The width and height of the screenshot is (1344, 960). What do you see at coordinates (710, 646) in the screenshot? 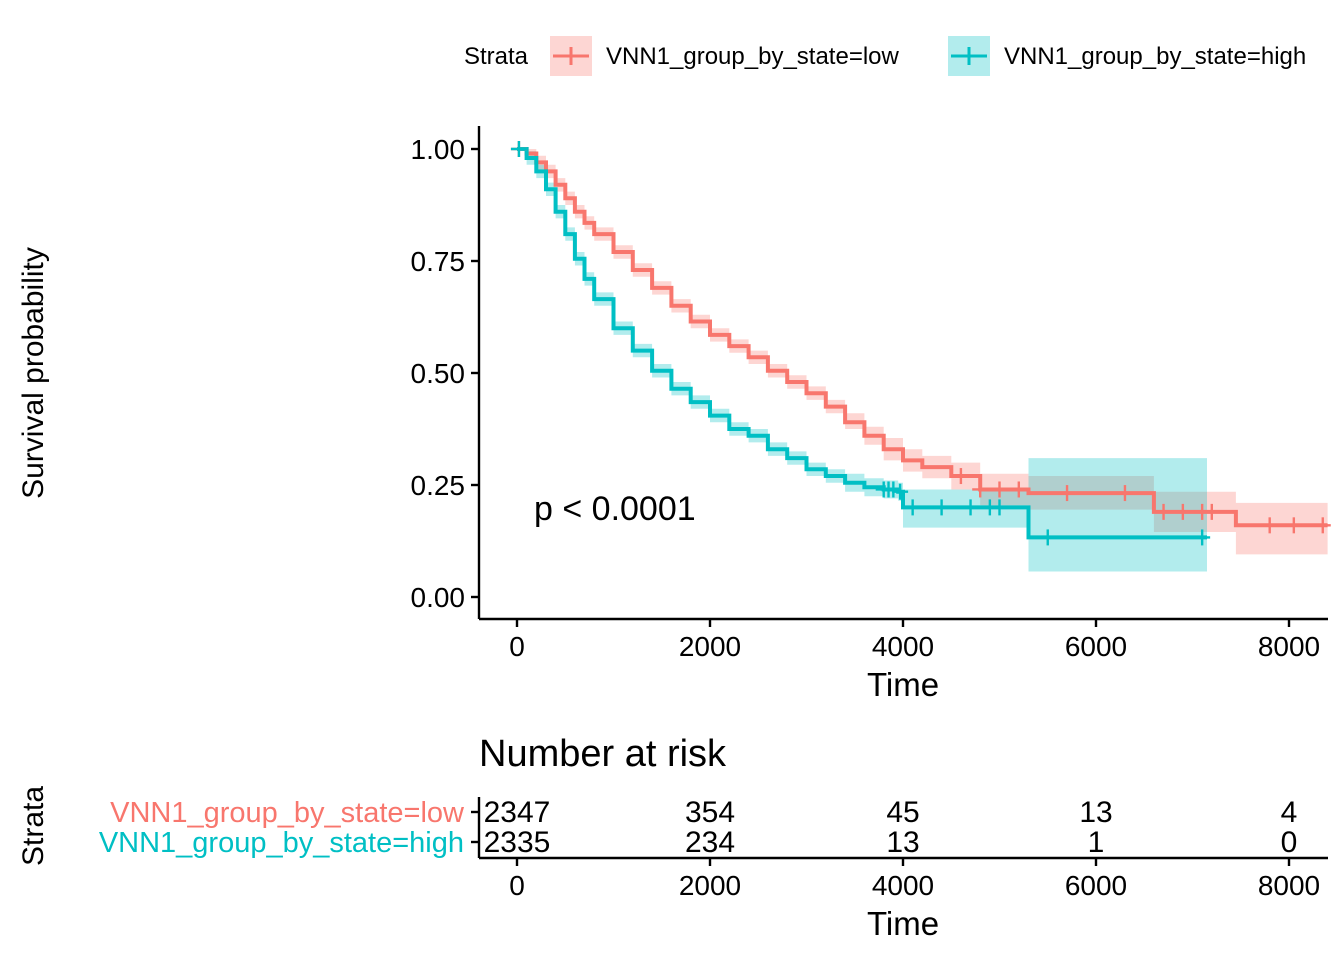
I see `x-tick-label: 2000` at bounding box center [710, 646].